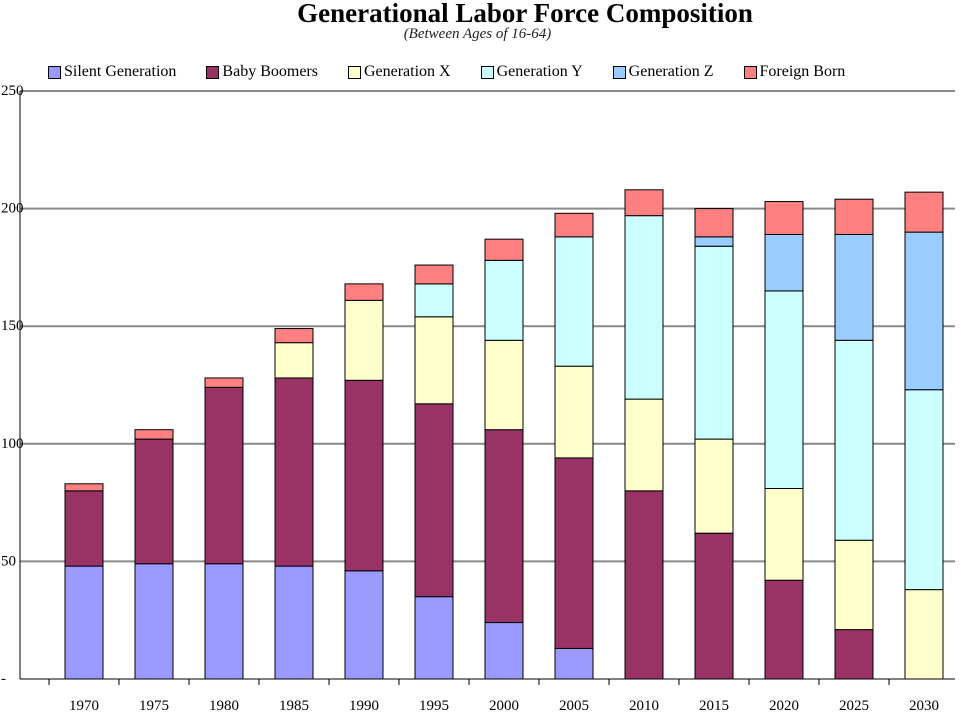  What do you see at coordinates (784, 706) in the screenshot?
I see `x-tick-label: 2020` at bounding box center [784, 706].